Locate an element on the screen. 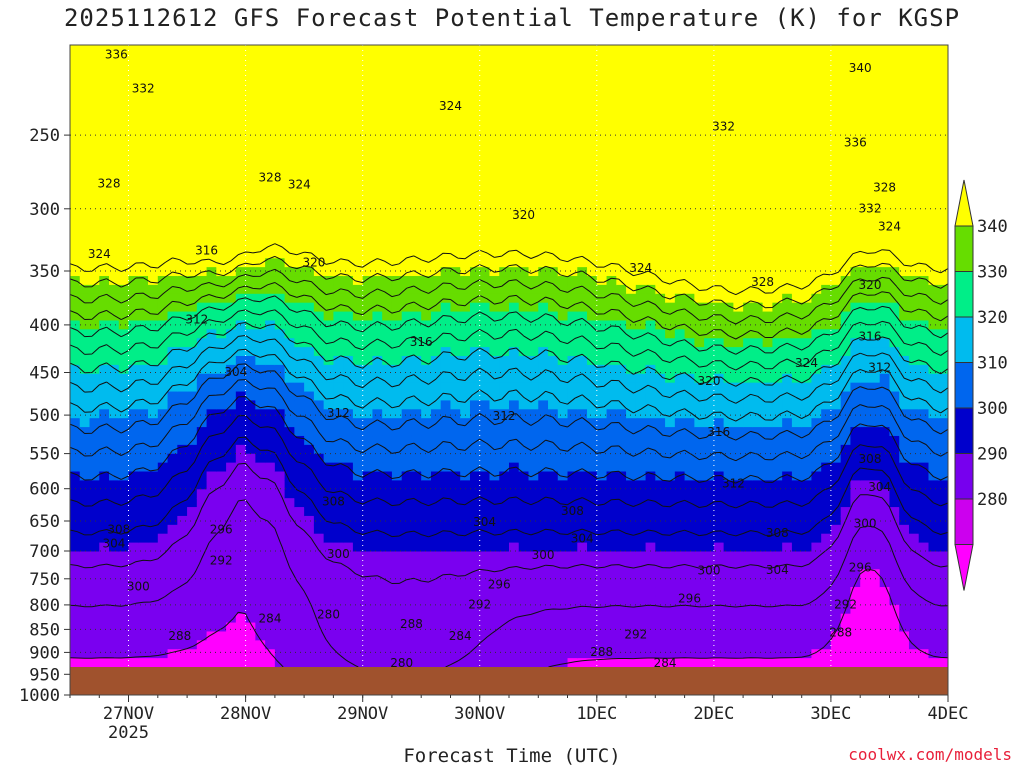 Image resolution: width=1024 pixels, height=768 pixels. colorbar-label: 310 is located at coordinates (992, 364).